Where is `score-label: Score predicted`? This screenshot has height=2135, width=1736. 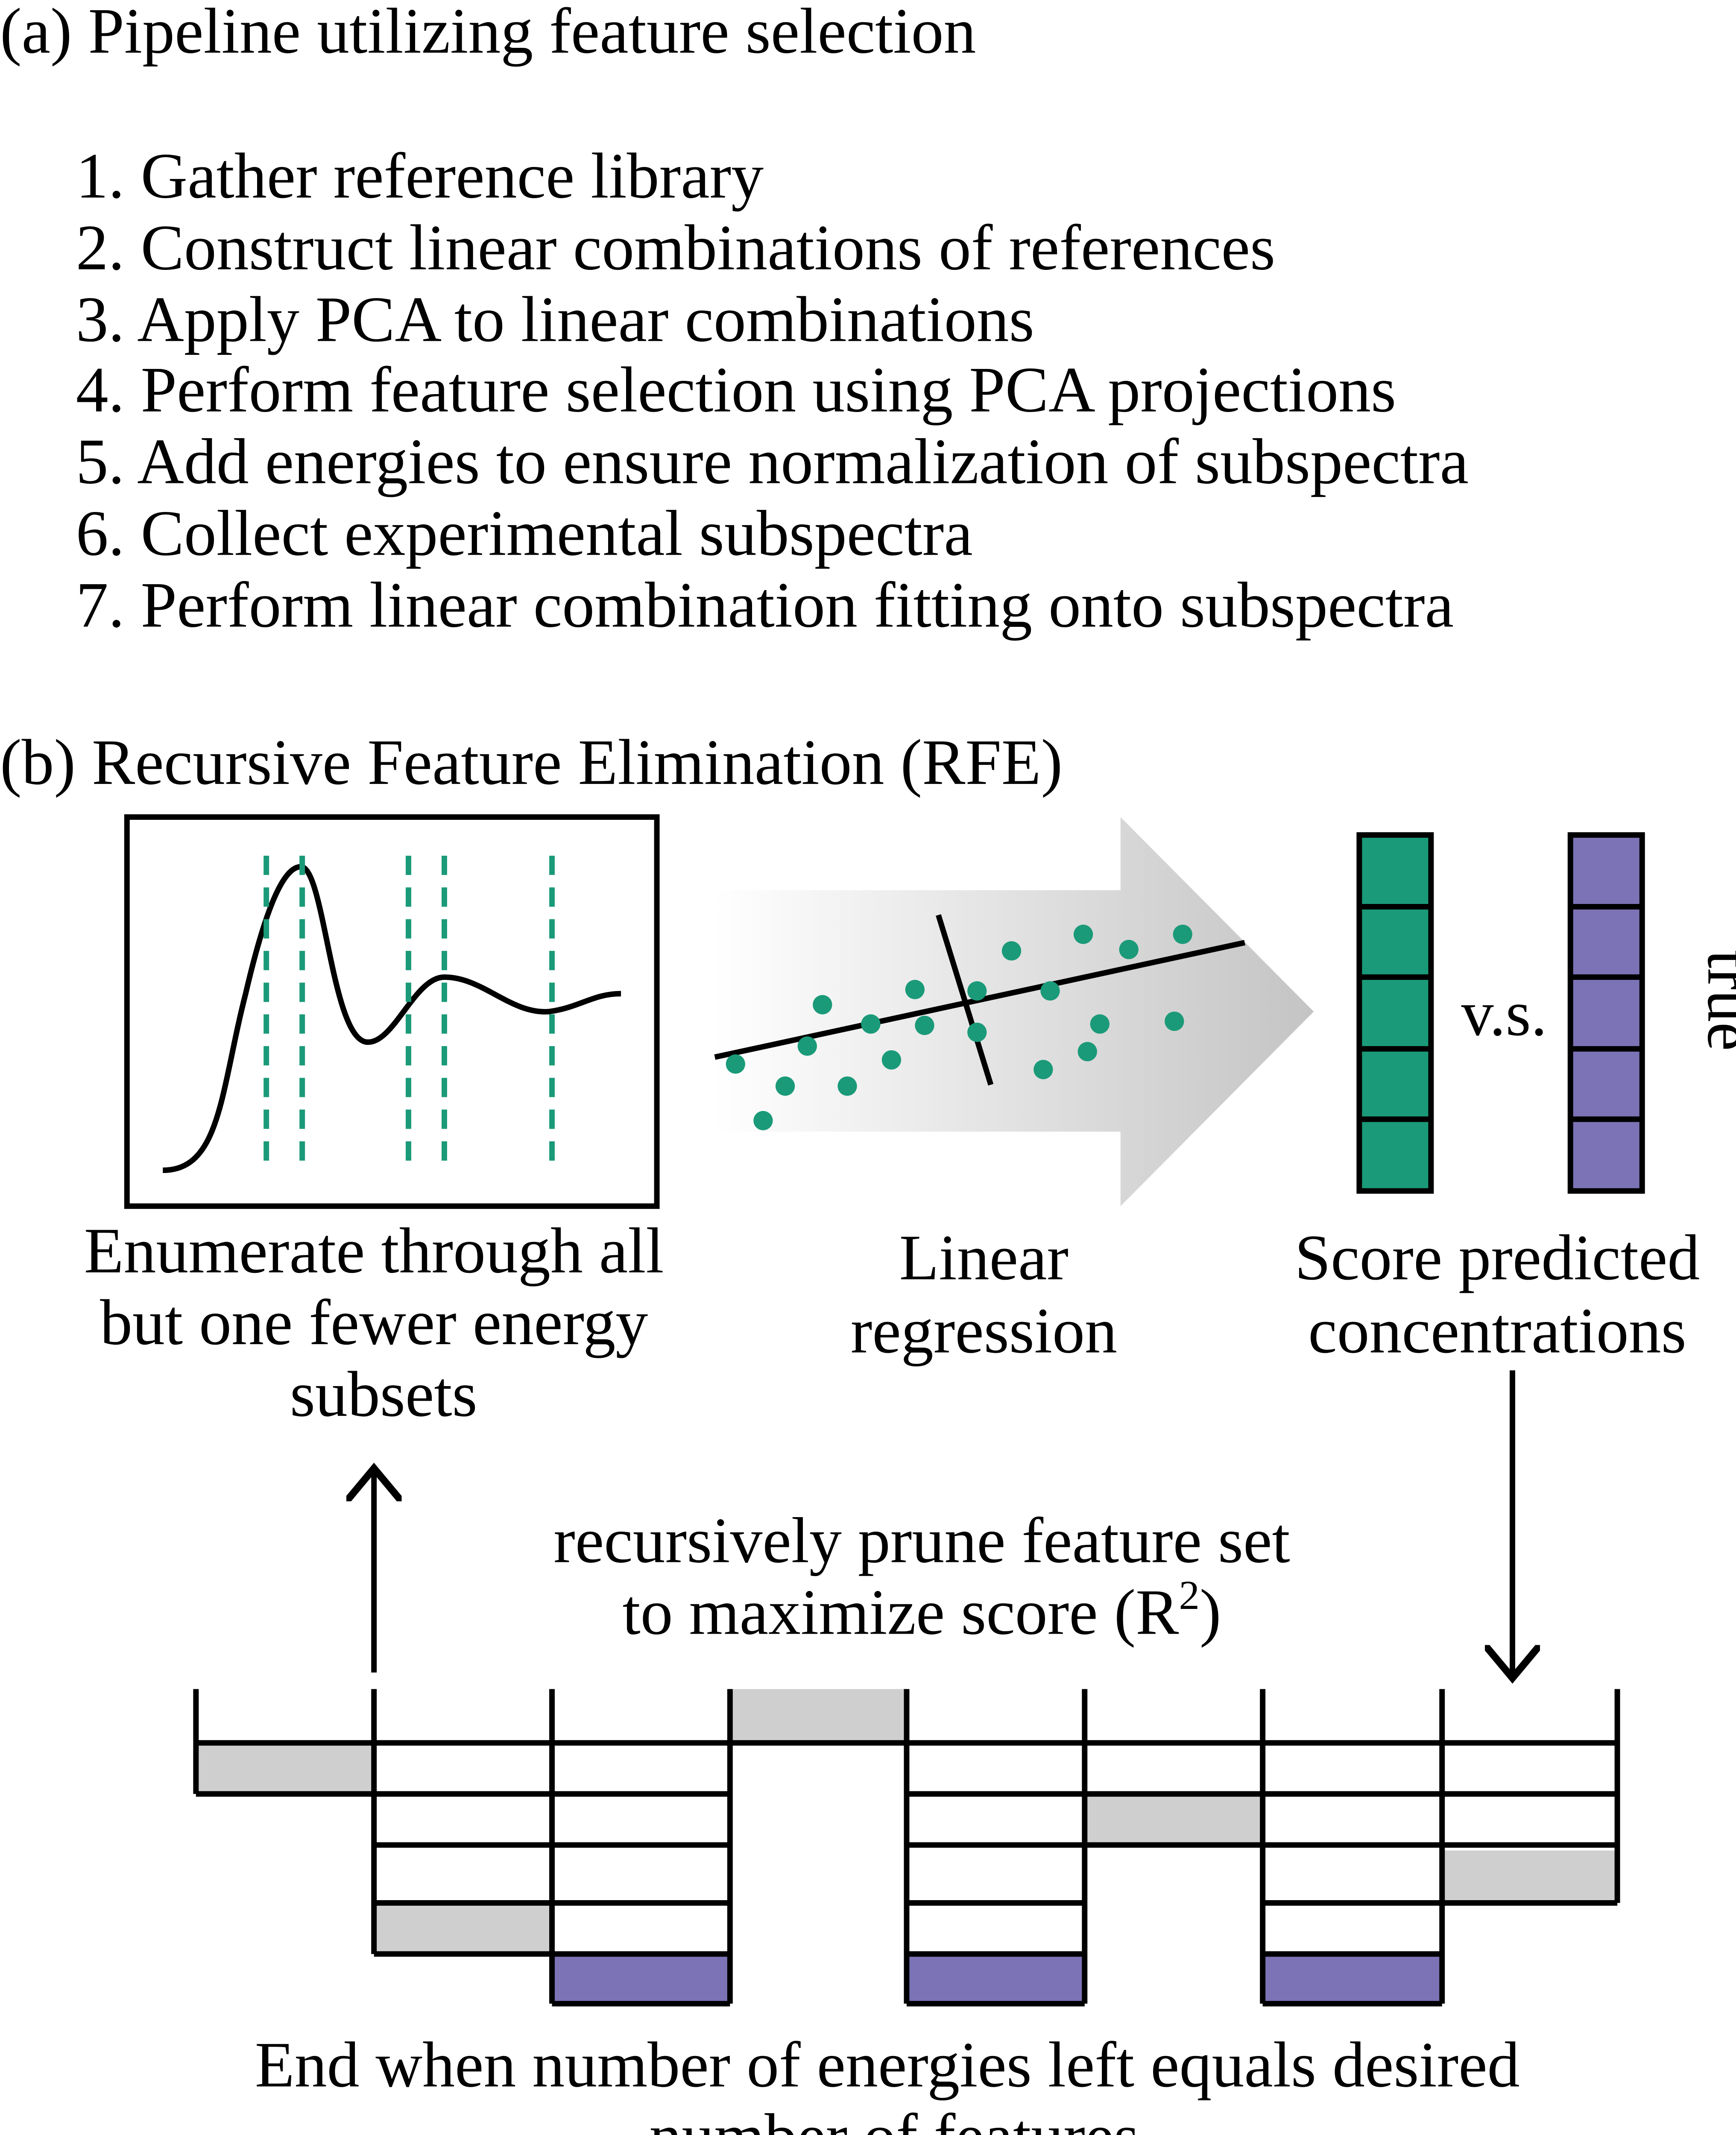
score-label: Score predicted is located at coordinates (1497, 1257).